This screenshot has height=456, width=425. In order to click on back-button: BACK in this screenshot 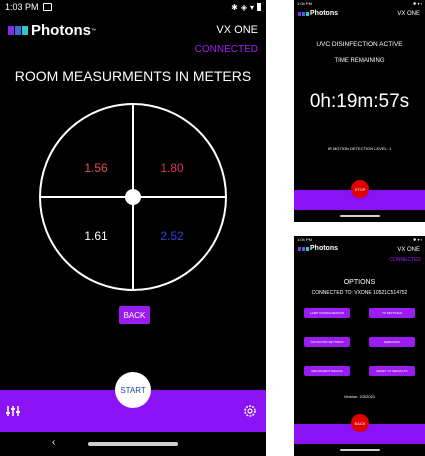, I will do `click(134, 315)`.